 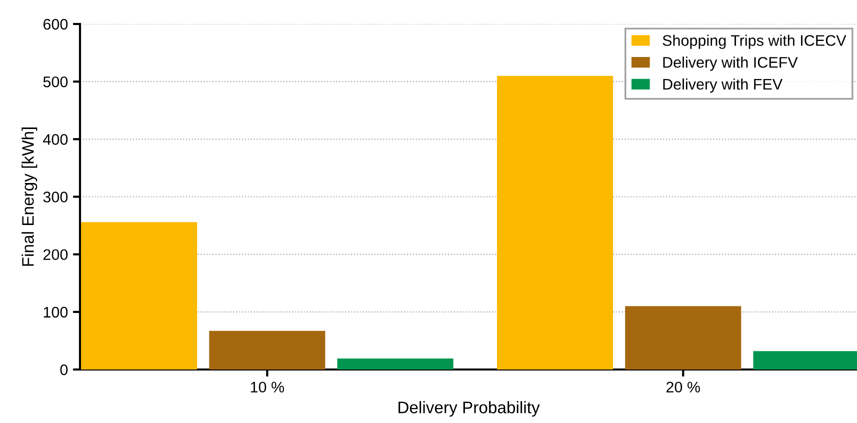 What do you see at coordinates (469, 409) in the screenshot?
I see `x-axis-title: Delivery Probability` at bounding box center [469, 409].